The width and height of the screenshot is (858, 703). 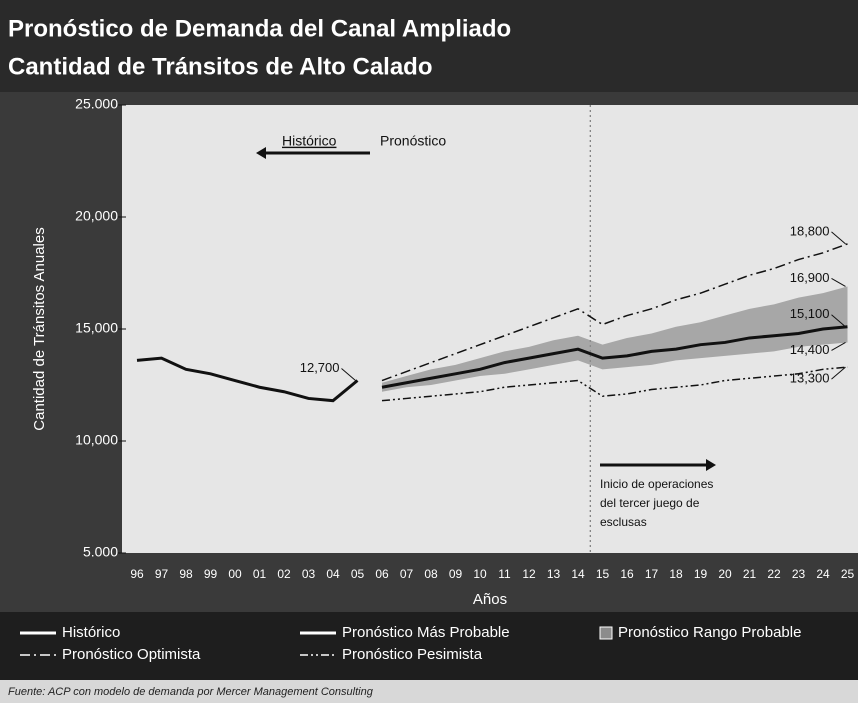 What do you see at coordinates (333, 574) in the screenshot?
I see `x-tick-label: 04` at bounding box center [333, 574].